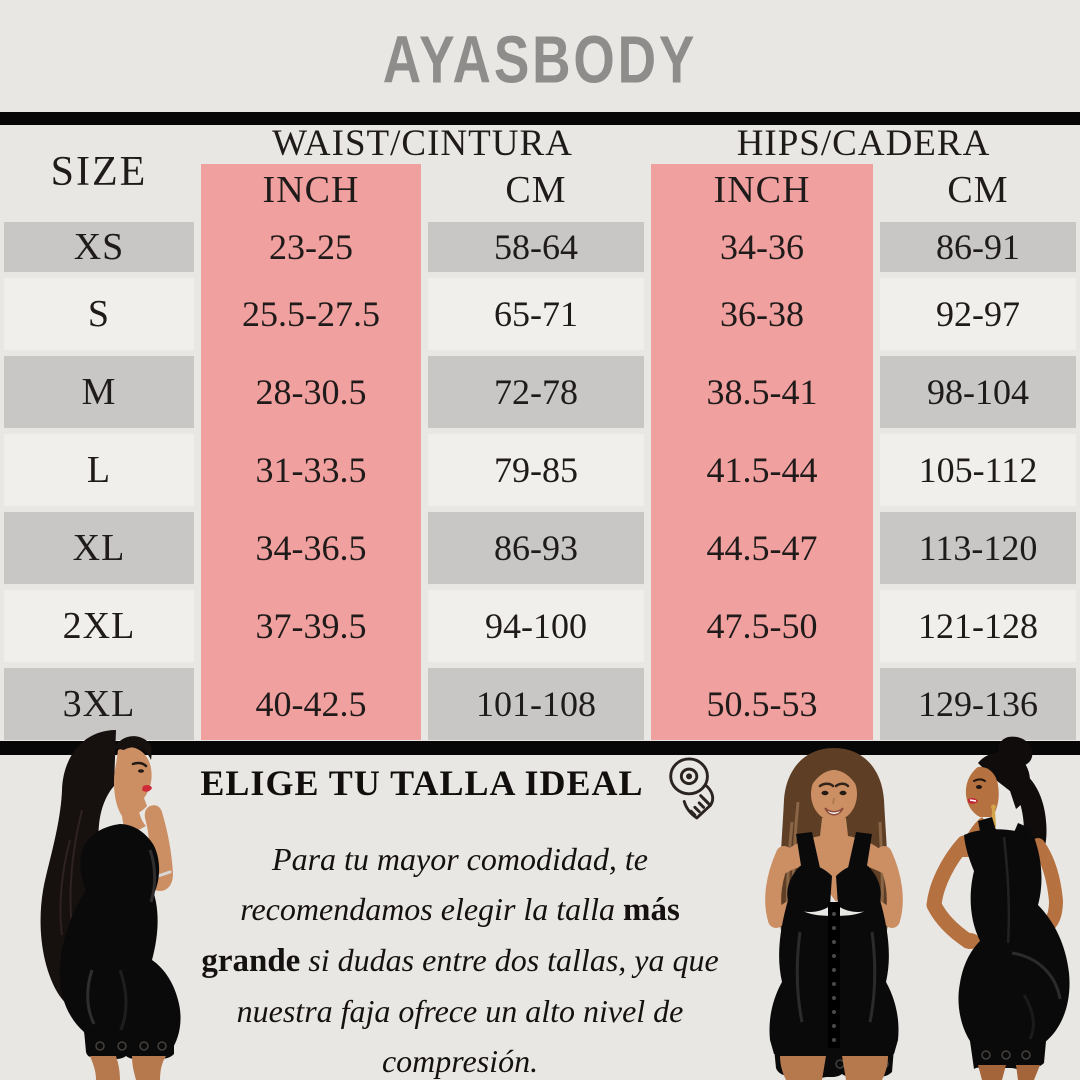 Image resolution: width=1080 pixels, height=1080 pixels. Describe the element at coordinates (311, 626) in the screenshot. I see `table-cell: 37-39.5` at that location.